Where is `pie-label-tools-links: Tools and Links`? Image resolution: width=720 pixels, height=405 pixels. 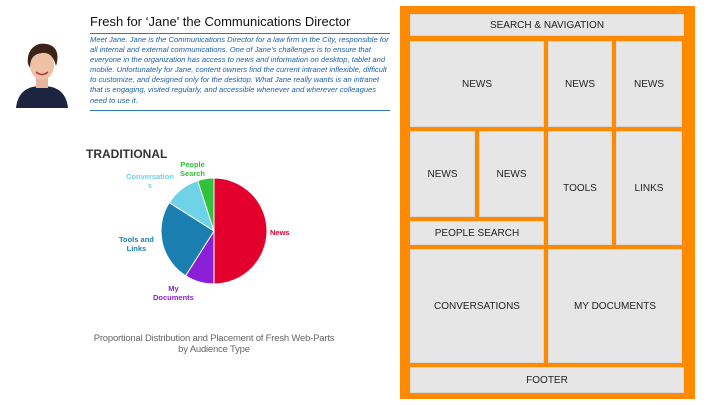 pie-label-tools-links: Tools and Links is located at coordinates (136, 244).